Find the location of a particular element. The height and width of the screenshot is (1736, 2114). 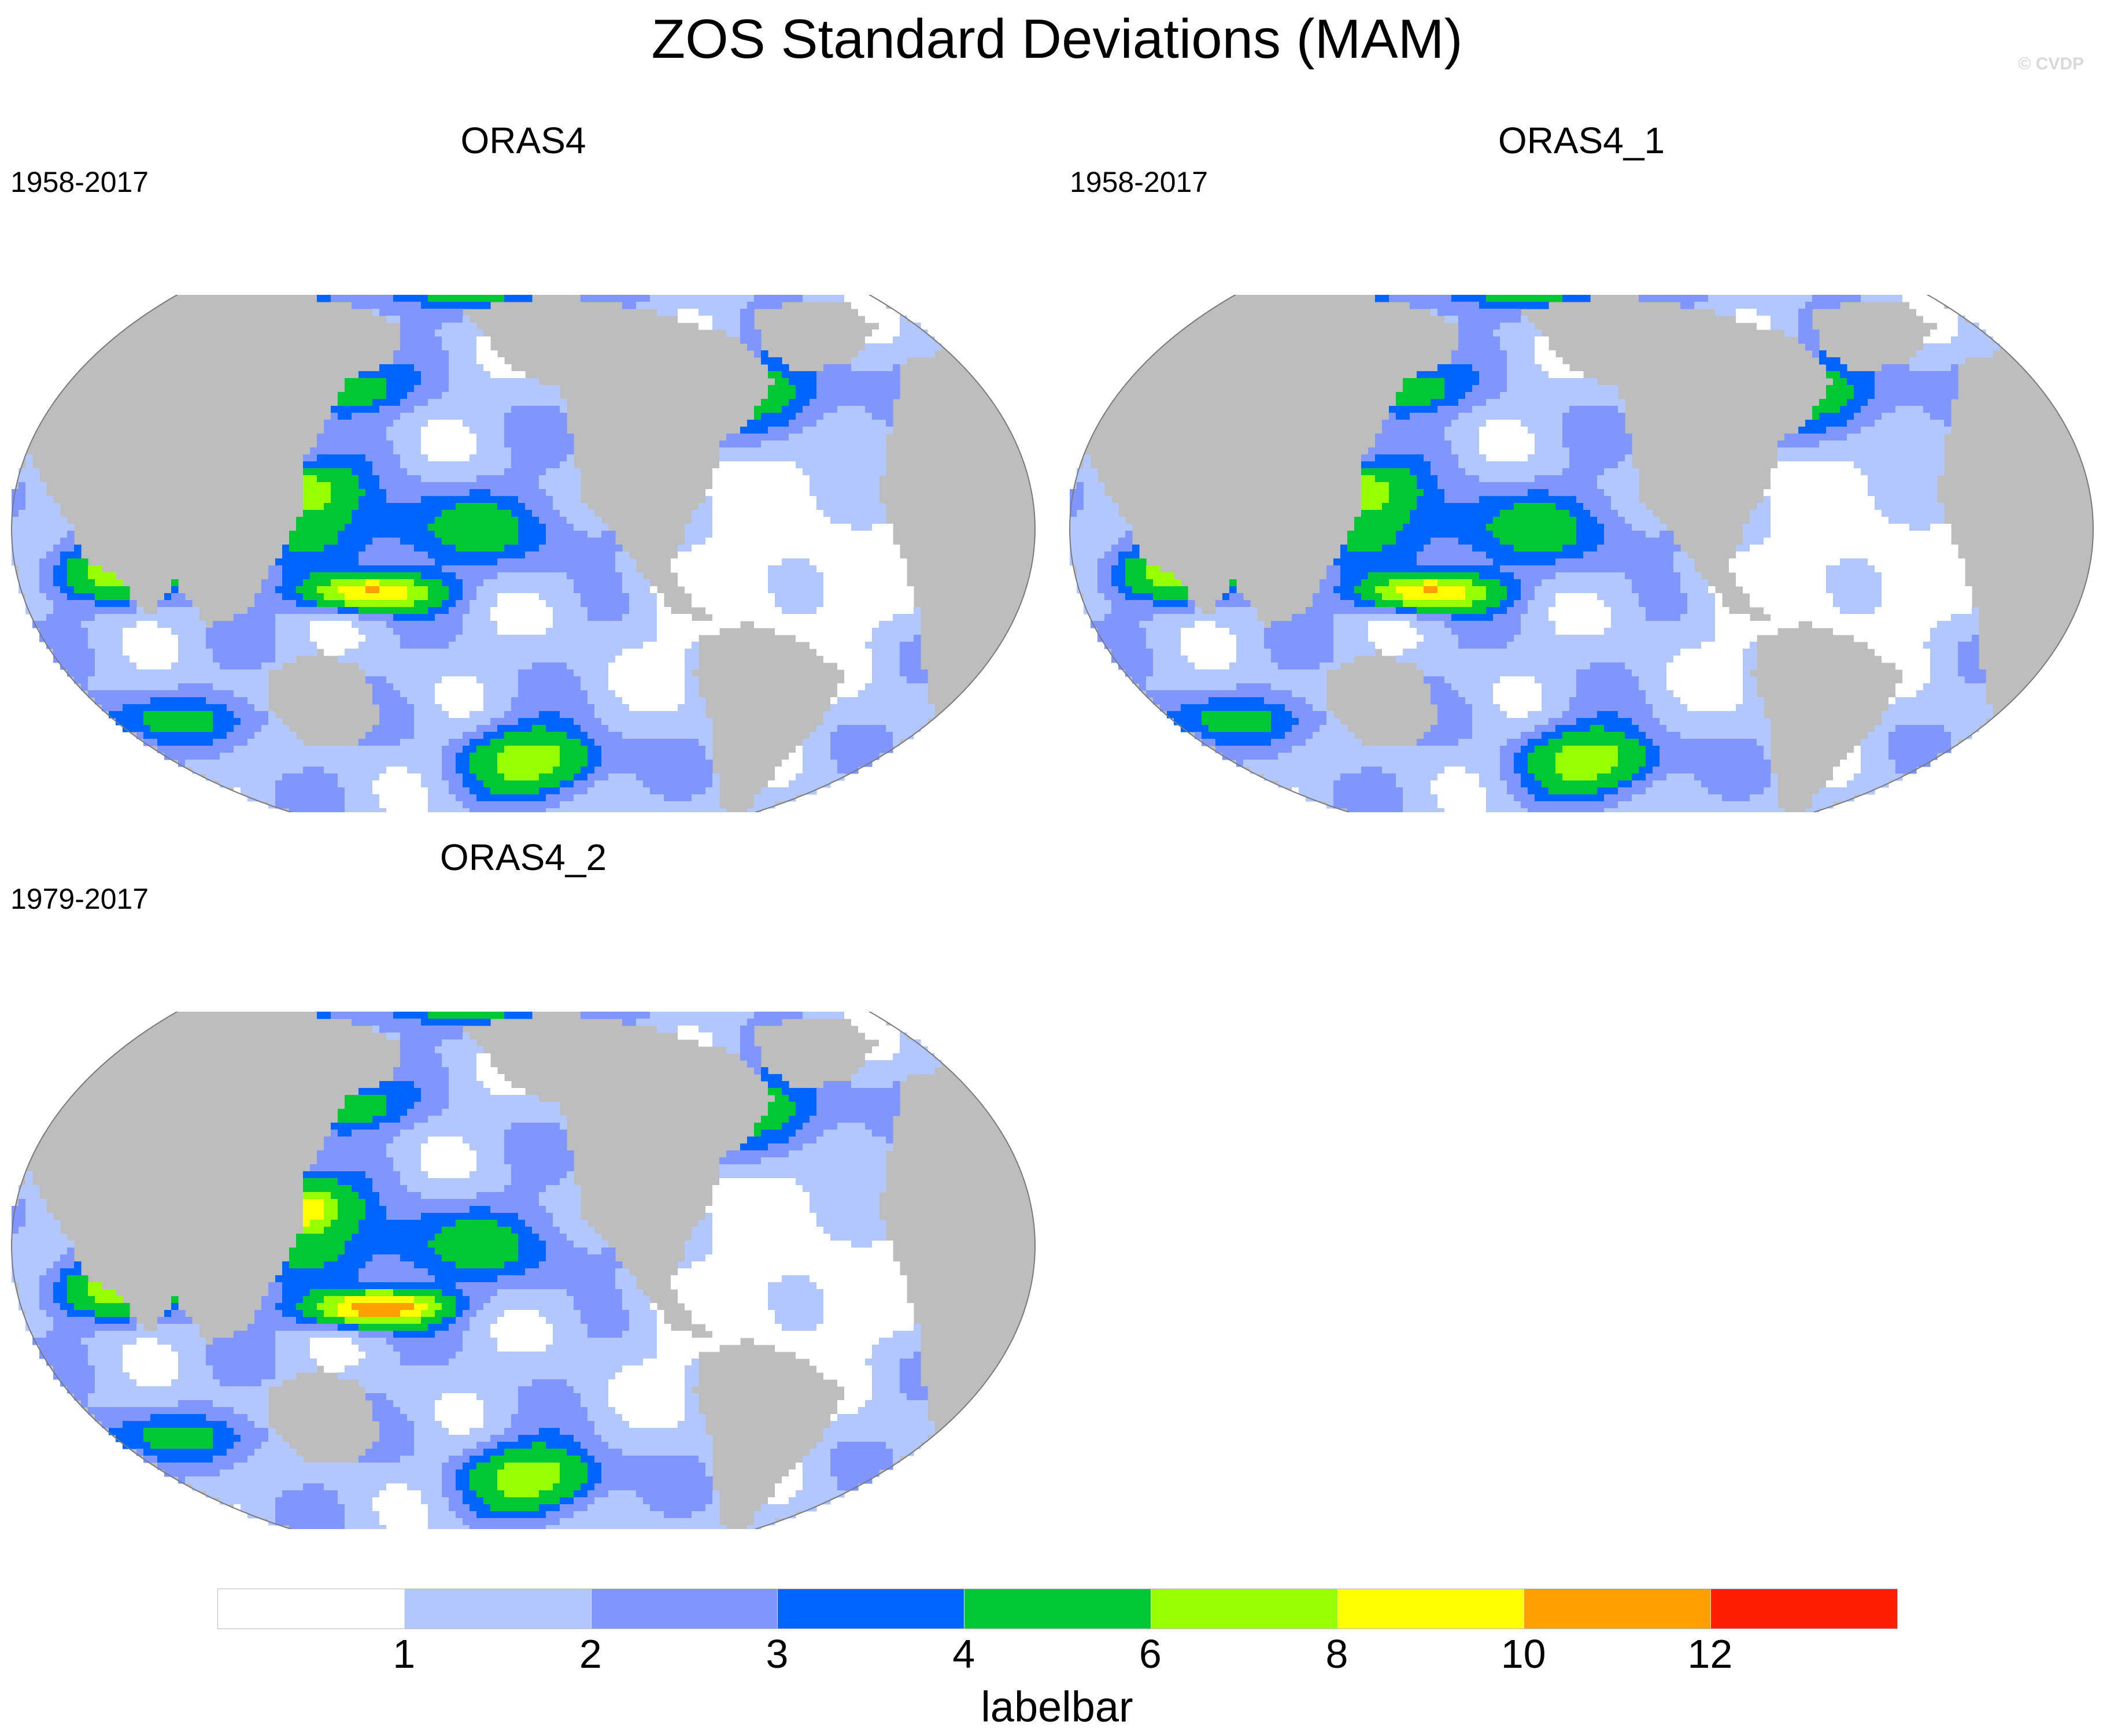

labelbar-tick-label: 6 is located at coordinates (1150, 1653).